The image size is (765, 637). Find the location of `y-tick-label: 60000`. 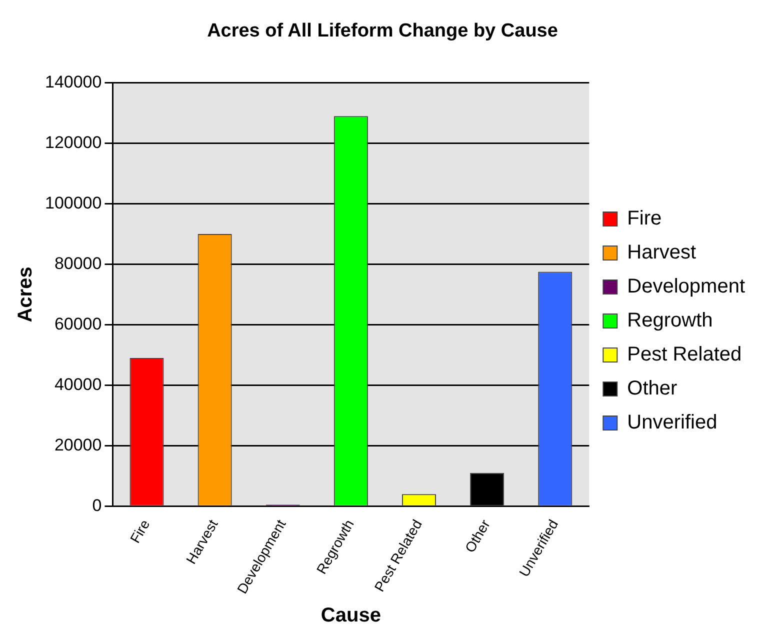

y-tick-label: 60000 is located at coordinates (78, 324).